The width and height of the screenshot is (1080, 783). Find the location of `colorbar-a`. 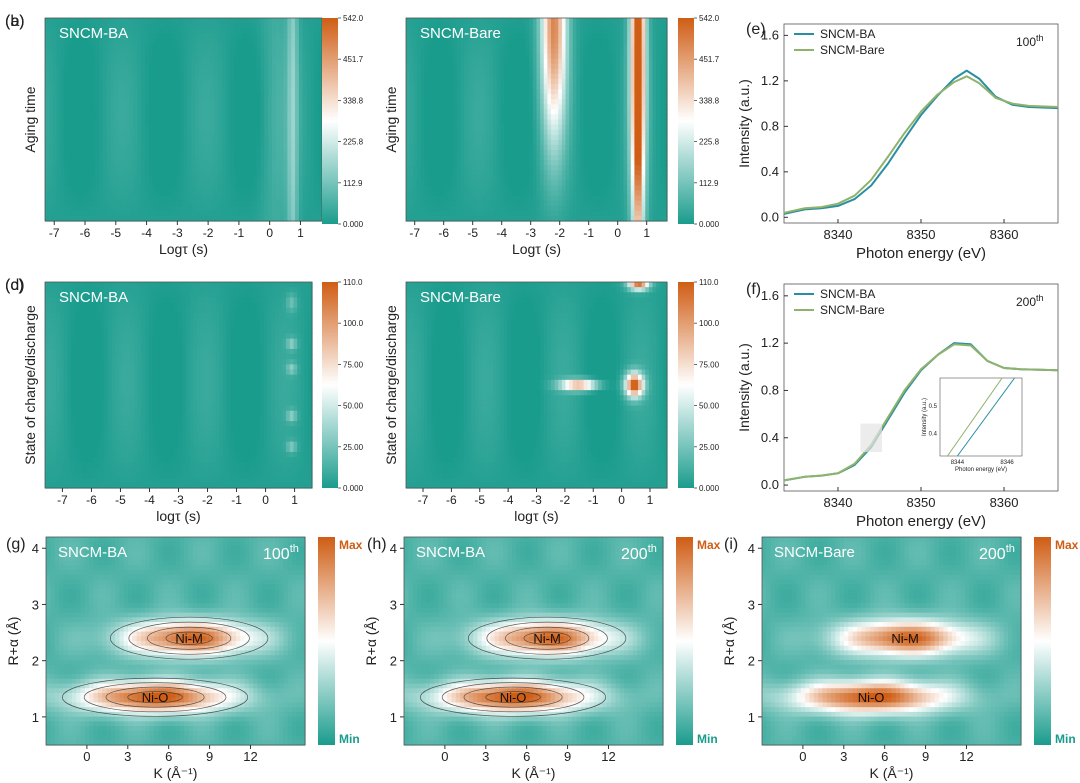

colorbar-a is located at coordinates (330, 121).